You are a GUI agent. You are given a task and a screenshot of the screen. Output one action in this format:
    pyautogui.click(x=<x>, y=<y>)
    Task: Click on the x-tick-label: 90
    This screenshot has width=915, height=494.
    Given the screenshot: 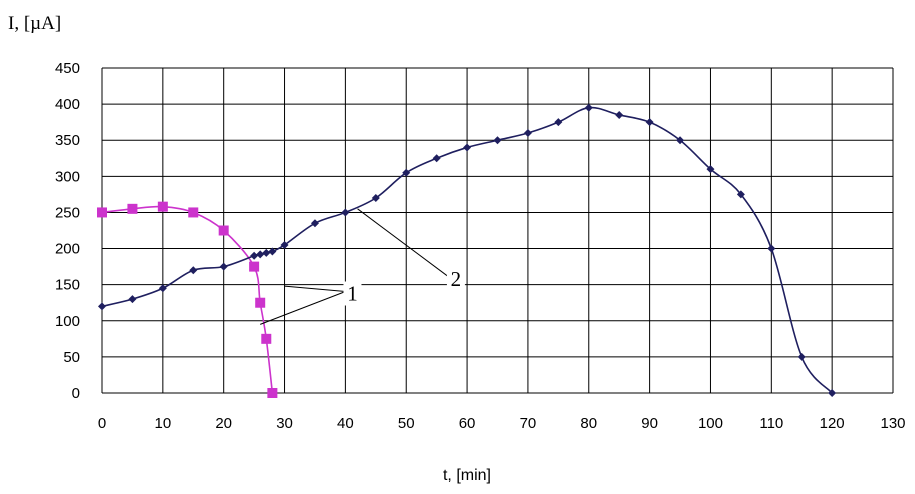 What is the action you would take?
    pyautogui.click(x=649, y=423)
    